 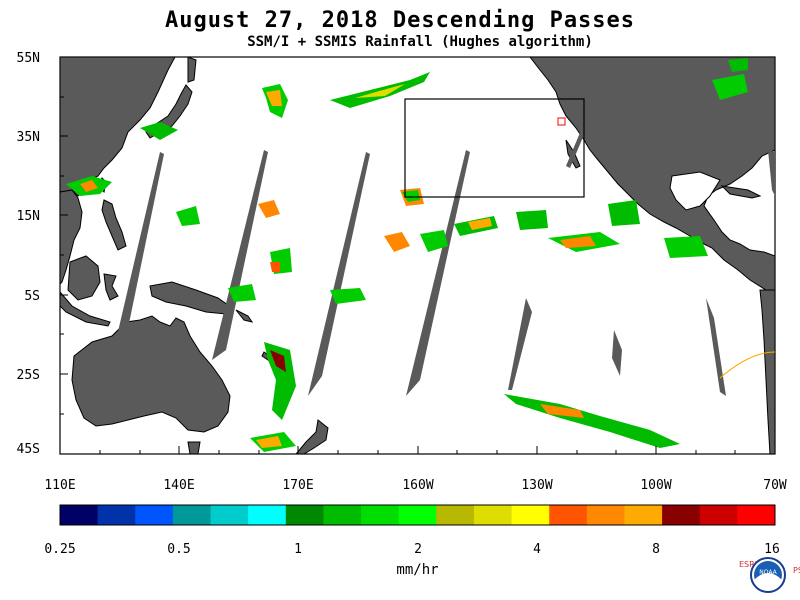 What do you see at coordinates (114, 225) in the screenshot?
I see `philippines-landmass` at bounding box center [114, 225].